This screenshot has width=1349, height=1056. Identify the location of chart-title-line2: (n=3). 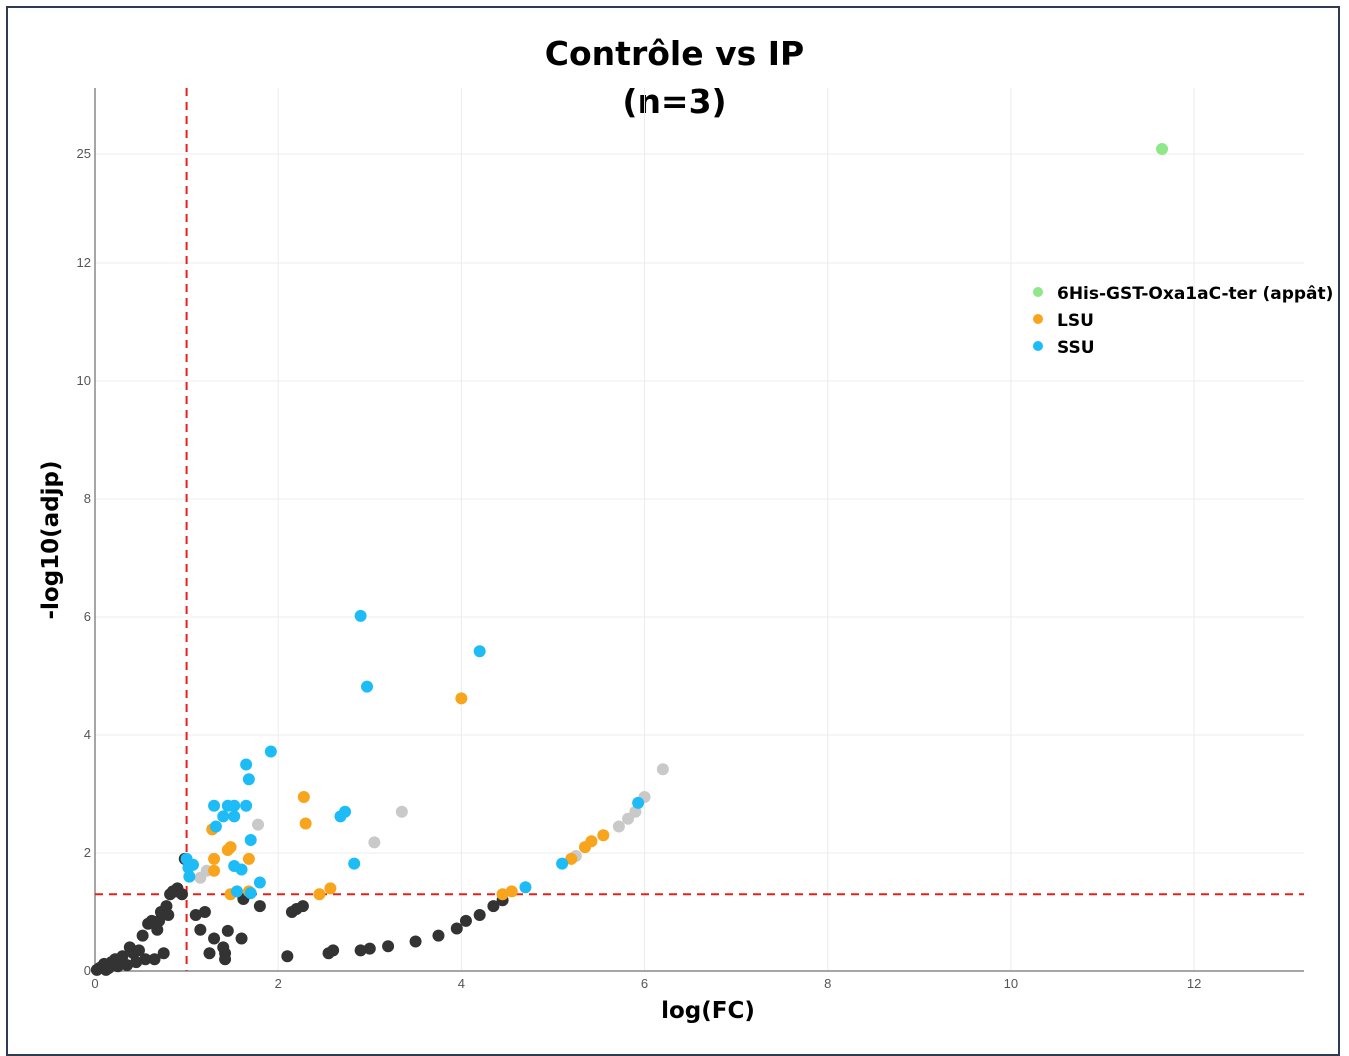
(674, 101).